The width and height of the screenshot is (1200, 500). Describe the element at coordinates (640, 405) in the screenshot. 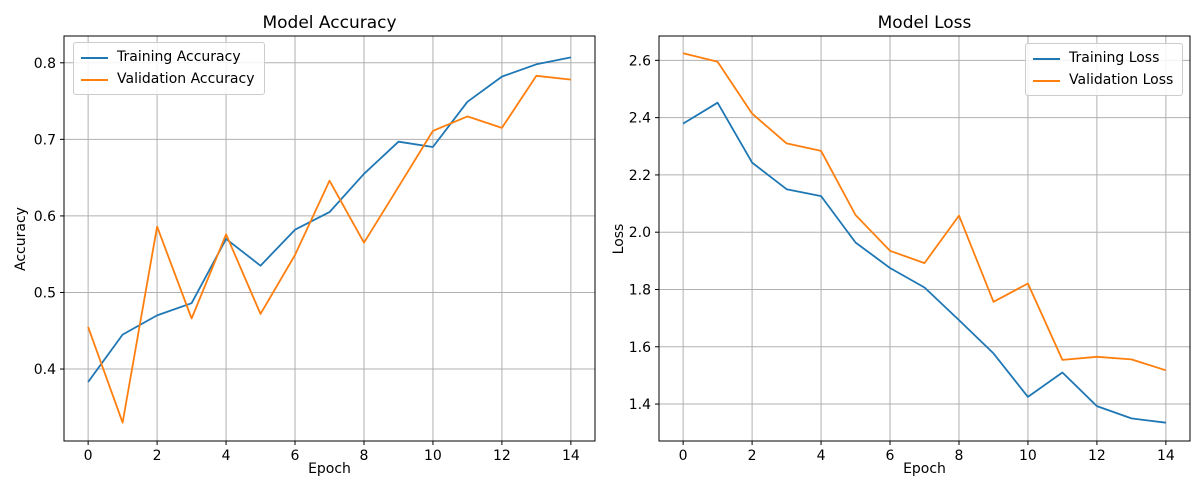

I see `y-tick-label: 1.4` at that location.